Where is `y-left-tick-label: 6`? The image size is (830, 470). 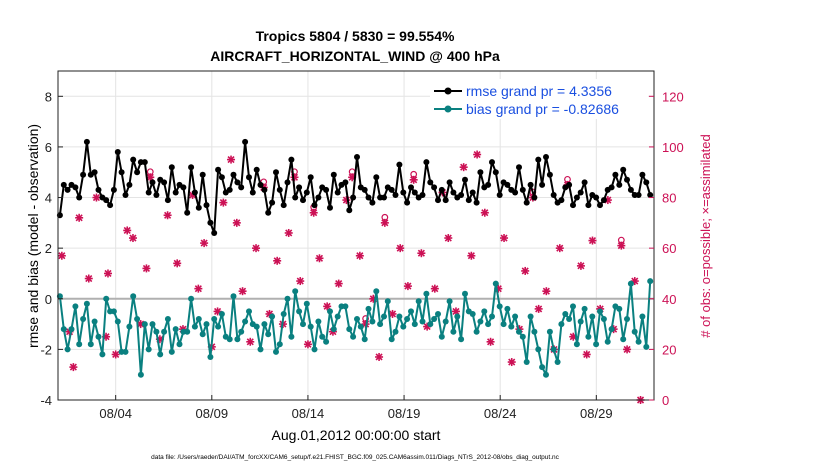 y-left-tick-label: 6 is located at coordinates (48, 147).